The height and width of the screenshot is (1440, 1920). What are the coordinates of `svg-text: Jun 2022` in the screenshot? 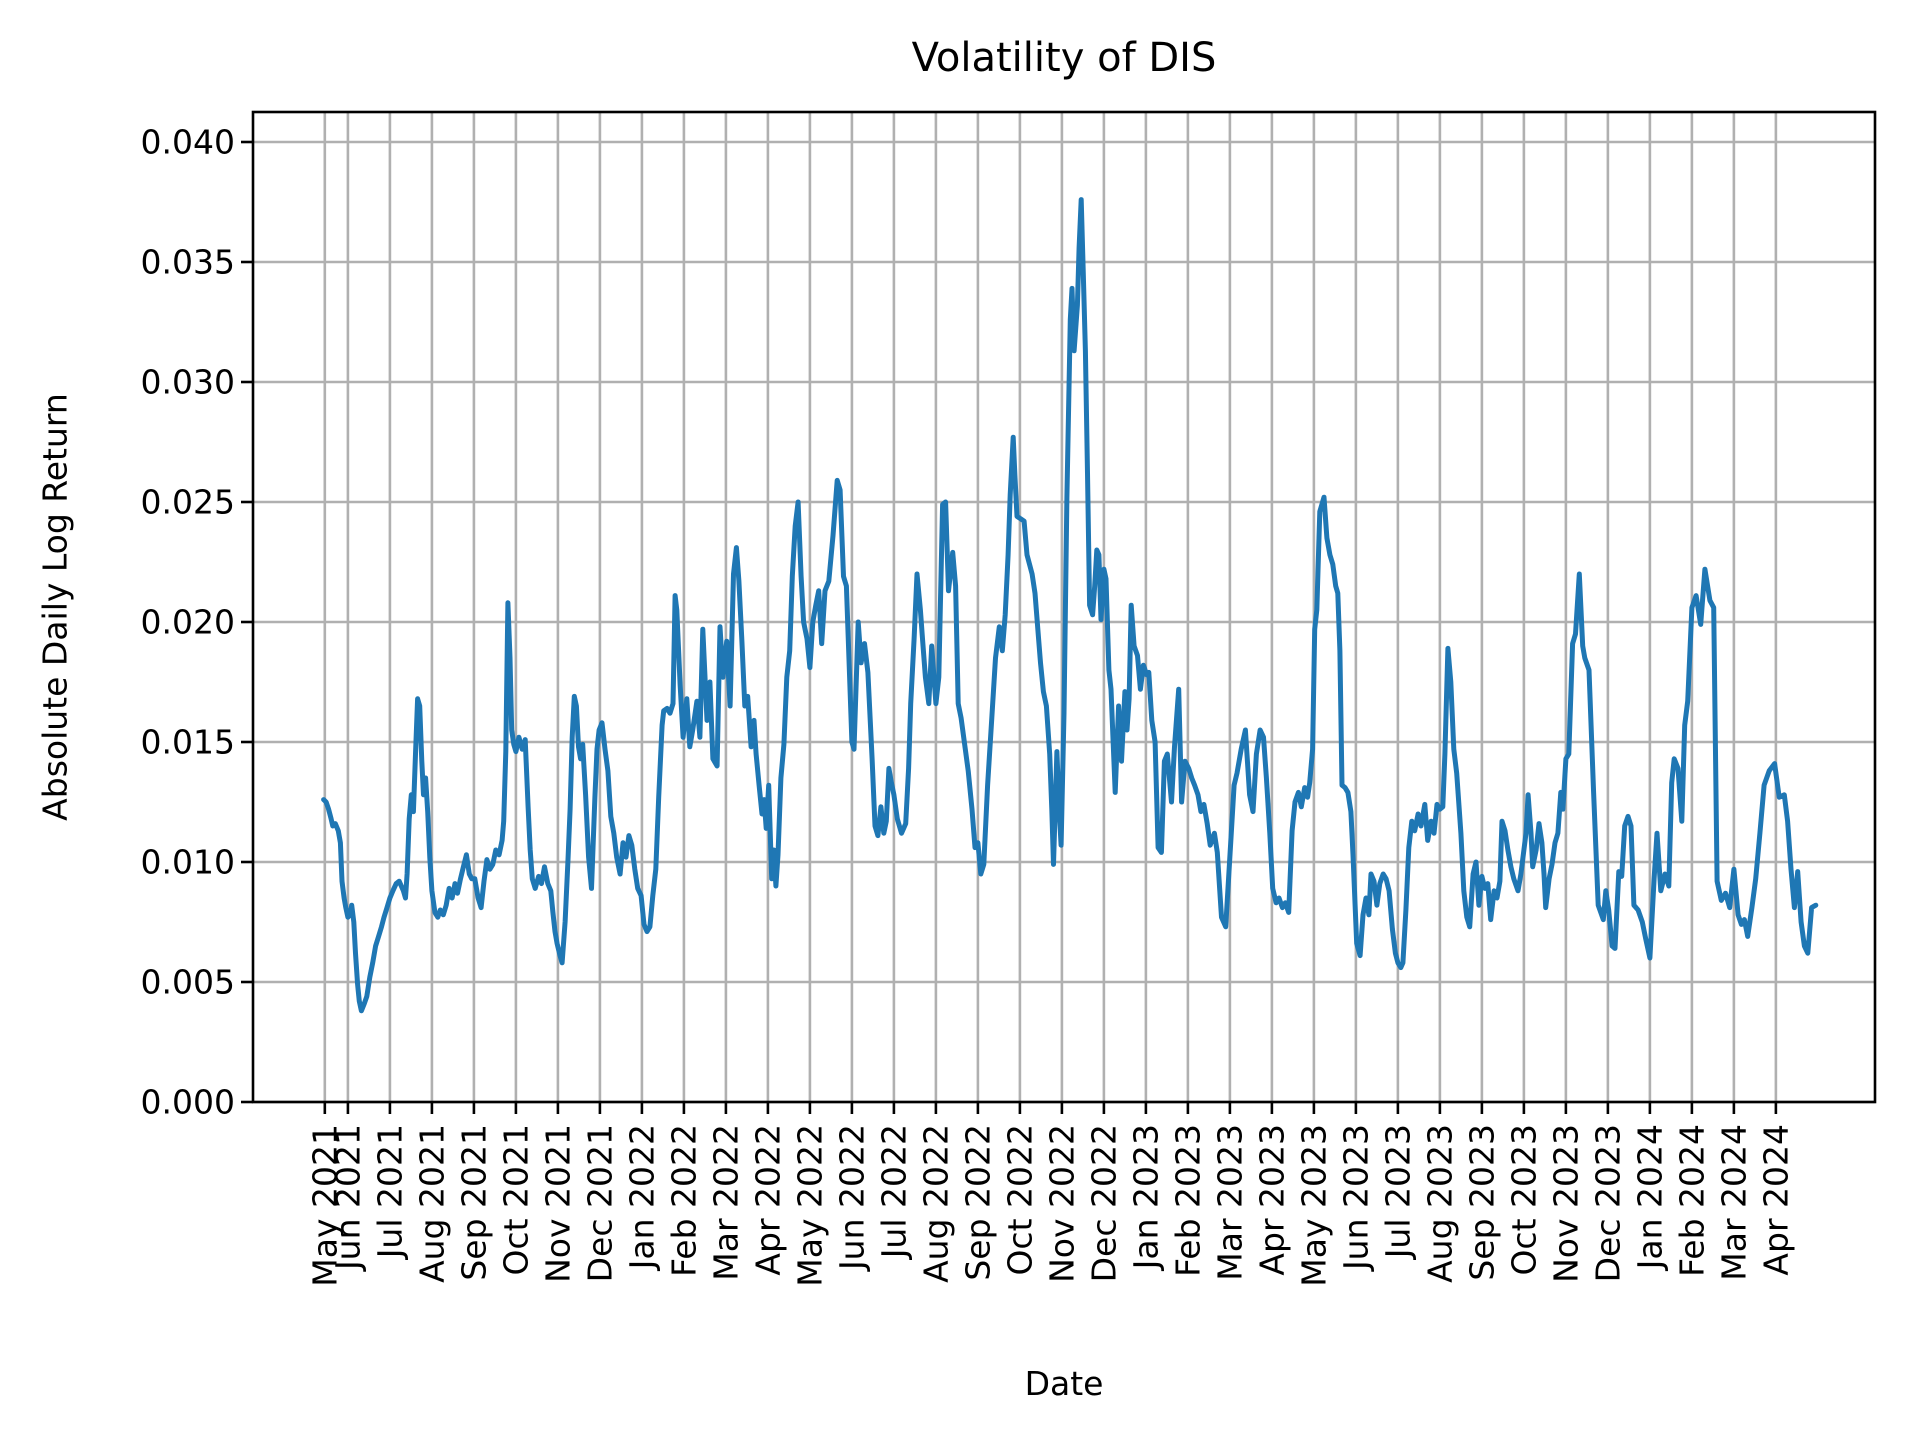 It's located at (851, 1198).